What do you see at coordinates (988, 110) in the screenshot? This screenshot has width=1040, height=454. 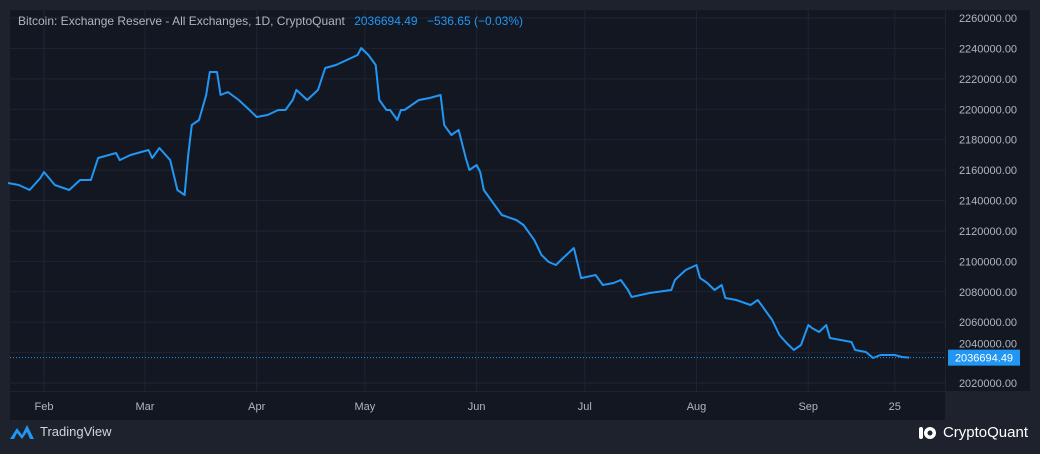 I see `y-tick-label: 2200000.00` at bounding box center [988, 110].